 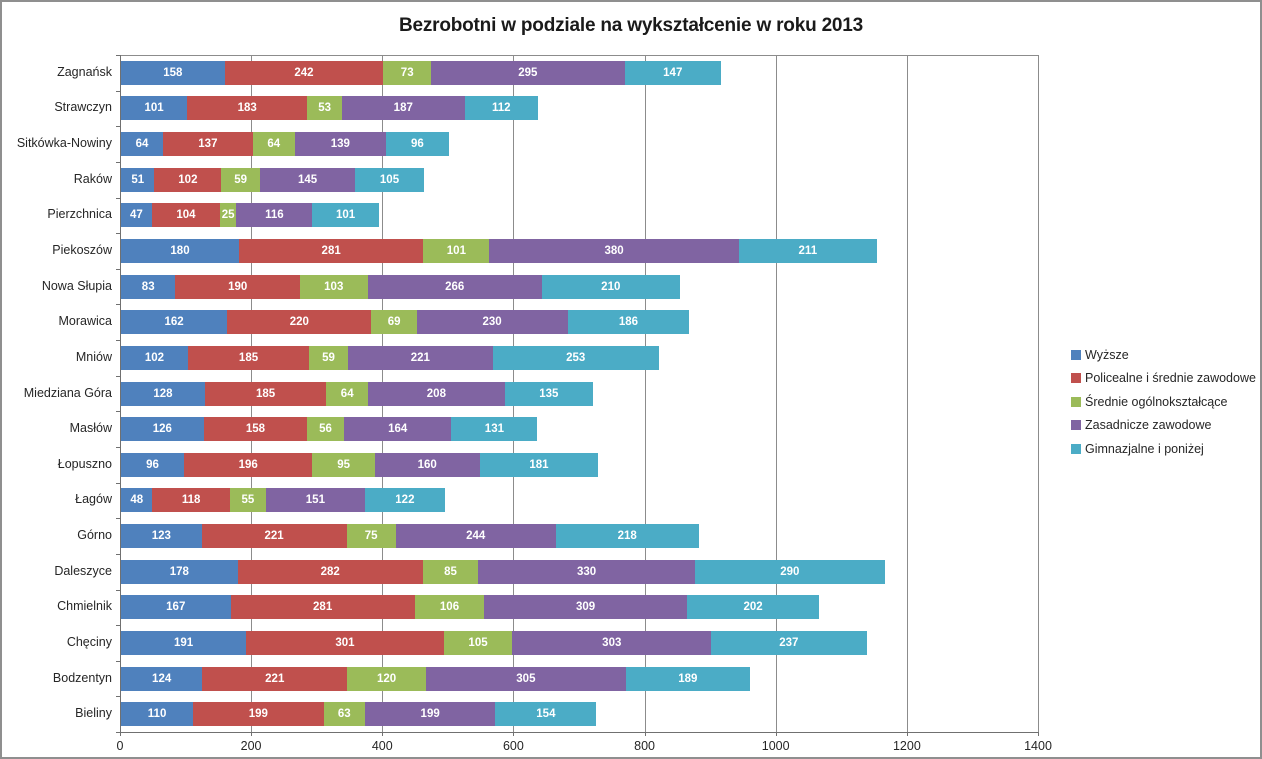 What do you see at coordinates (90, 428) in the screenshot?
I see `category-label: Masłów` at bounding box center [90, 428].